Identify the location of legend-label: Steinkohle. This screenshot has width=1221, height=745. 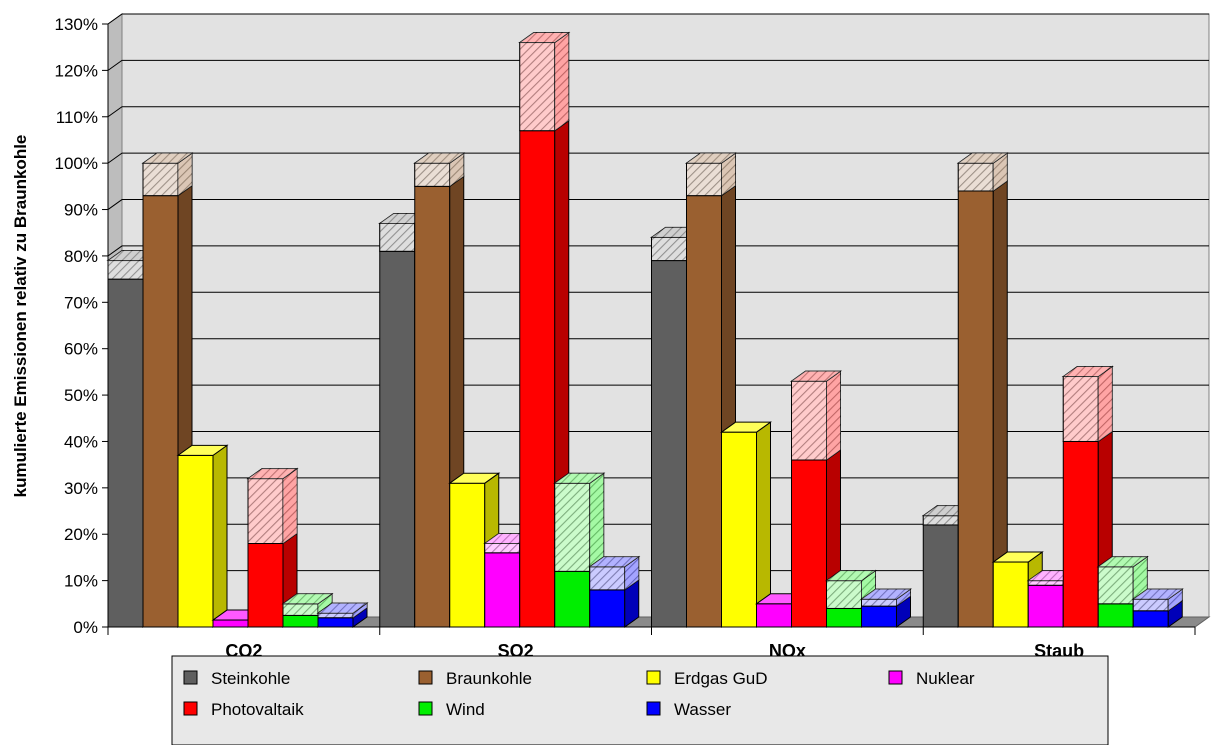
(250, 678).